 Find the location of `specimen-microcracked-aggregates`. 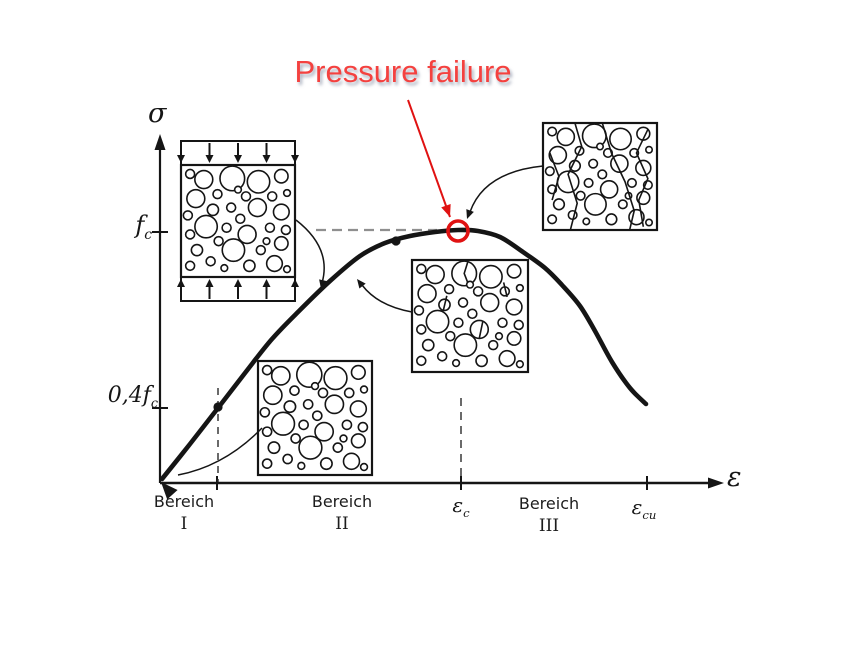

specimen-microcracked-aggregates is located at coordinates (469, 315).